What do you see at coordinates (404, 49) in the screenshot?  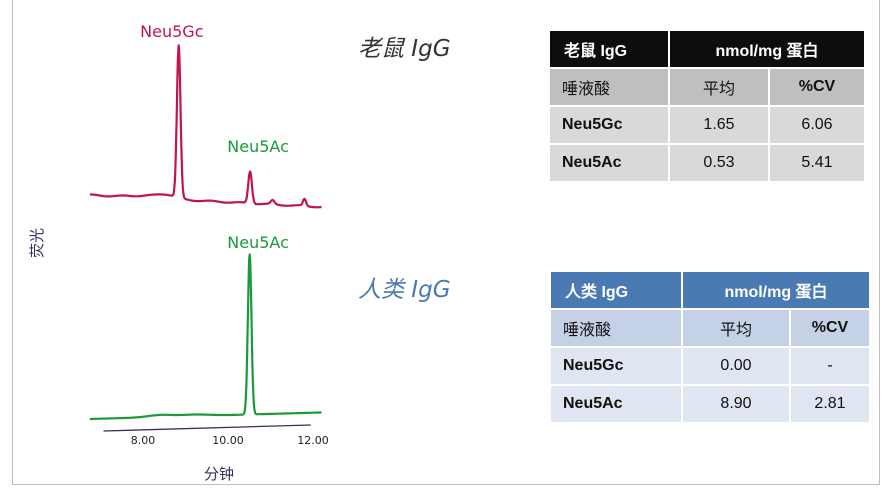 I see `rat-igg-title: 老鼠 IgG` at bounding box center [404, 49].